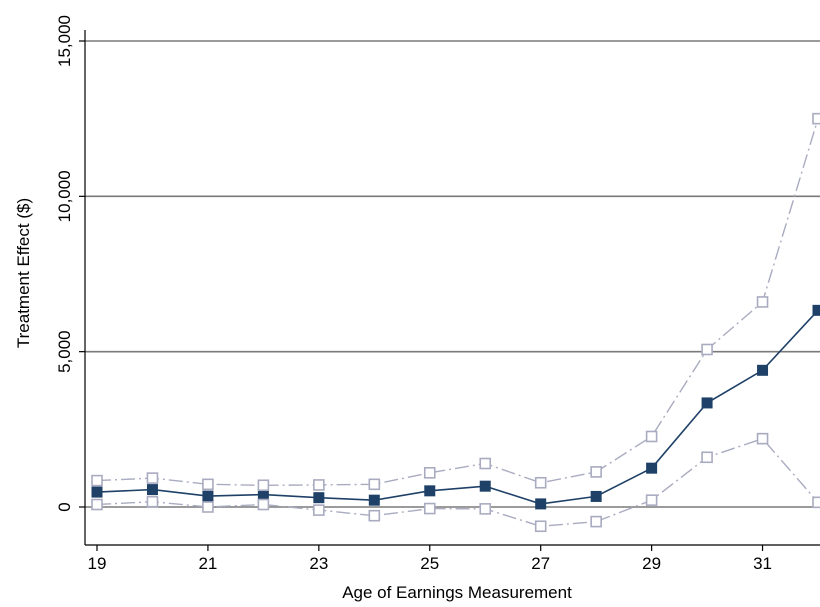 This screenshot has width=820, height=607. I want to click on x-tick-label: 29, so click(651, 563).